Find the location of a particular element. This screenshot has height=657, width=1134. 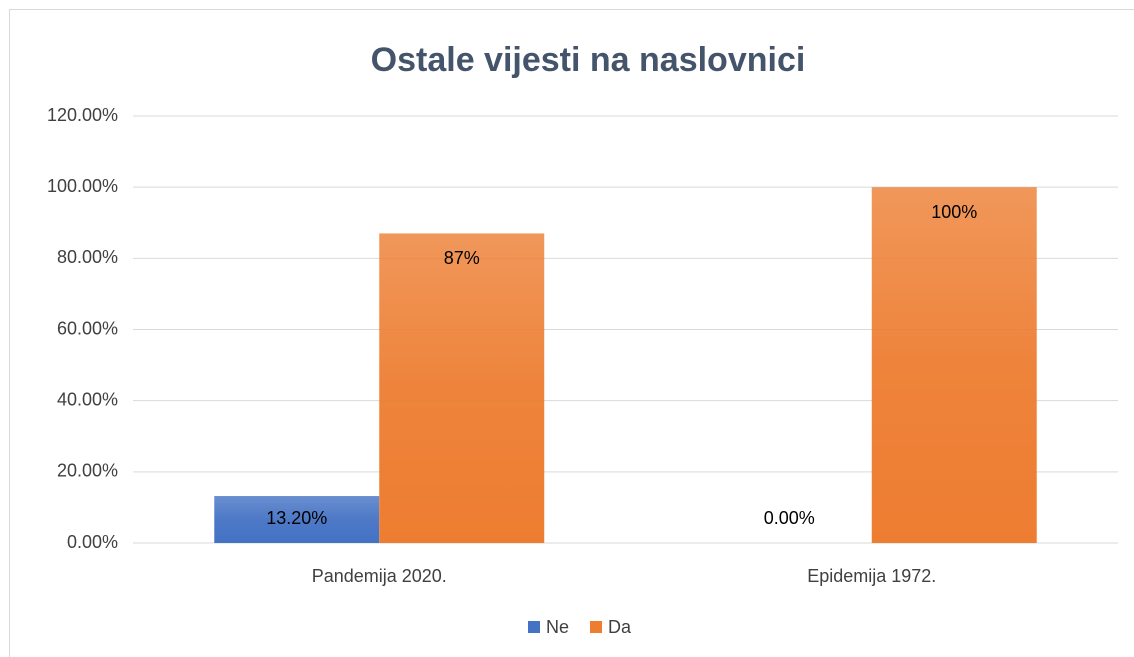

y-tick-label: 120.00% is located at coordinates (82, 115).